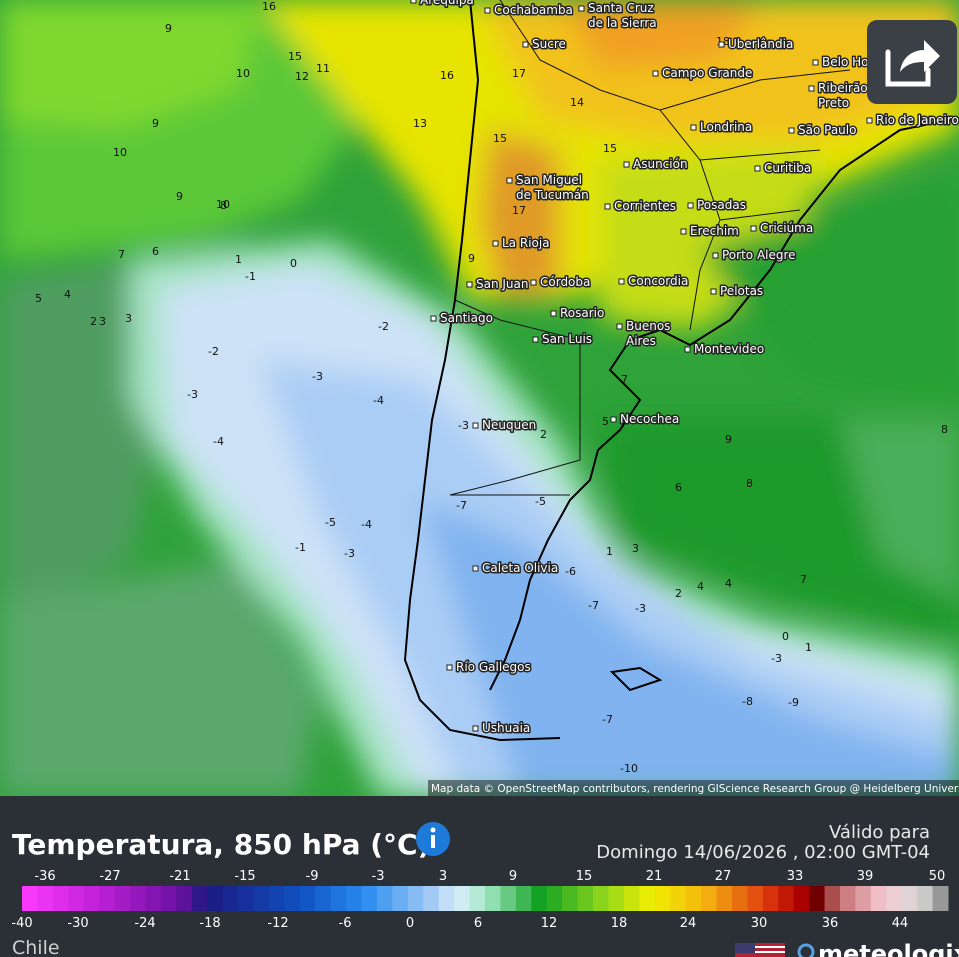  Describe the element at coordinates (466, 318) in the screenshot. I see `city-name: Santiago` at that location.